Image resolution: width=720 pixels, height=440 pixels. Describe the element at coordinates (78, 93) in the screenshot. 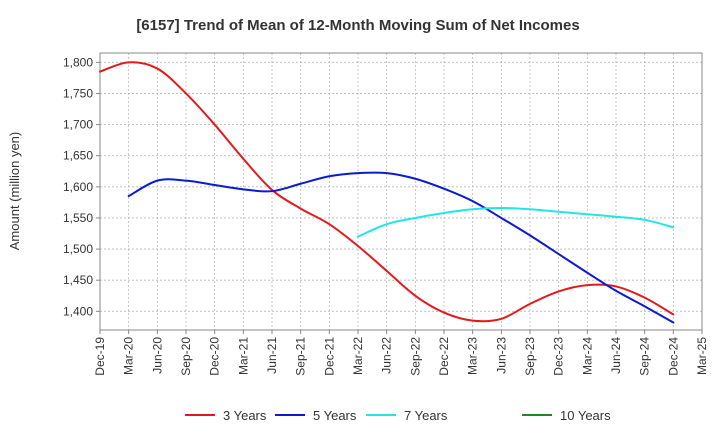

I see `y-tick-label: 1,750` at that location.